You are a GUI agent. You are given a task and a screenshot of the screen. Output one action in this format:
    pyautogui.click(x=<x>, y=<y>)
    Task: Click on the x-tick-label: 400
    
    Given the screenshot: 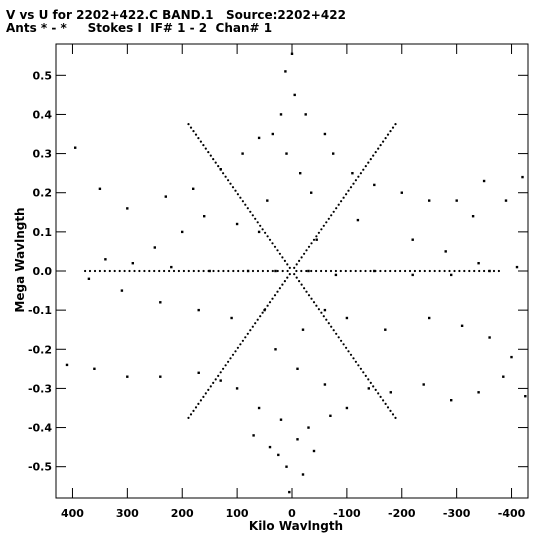 What is the action you would take?
    pyautogui.click(x=72, y=513)
    